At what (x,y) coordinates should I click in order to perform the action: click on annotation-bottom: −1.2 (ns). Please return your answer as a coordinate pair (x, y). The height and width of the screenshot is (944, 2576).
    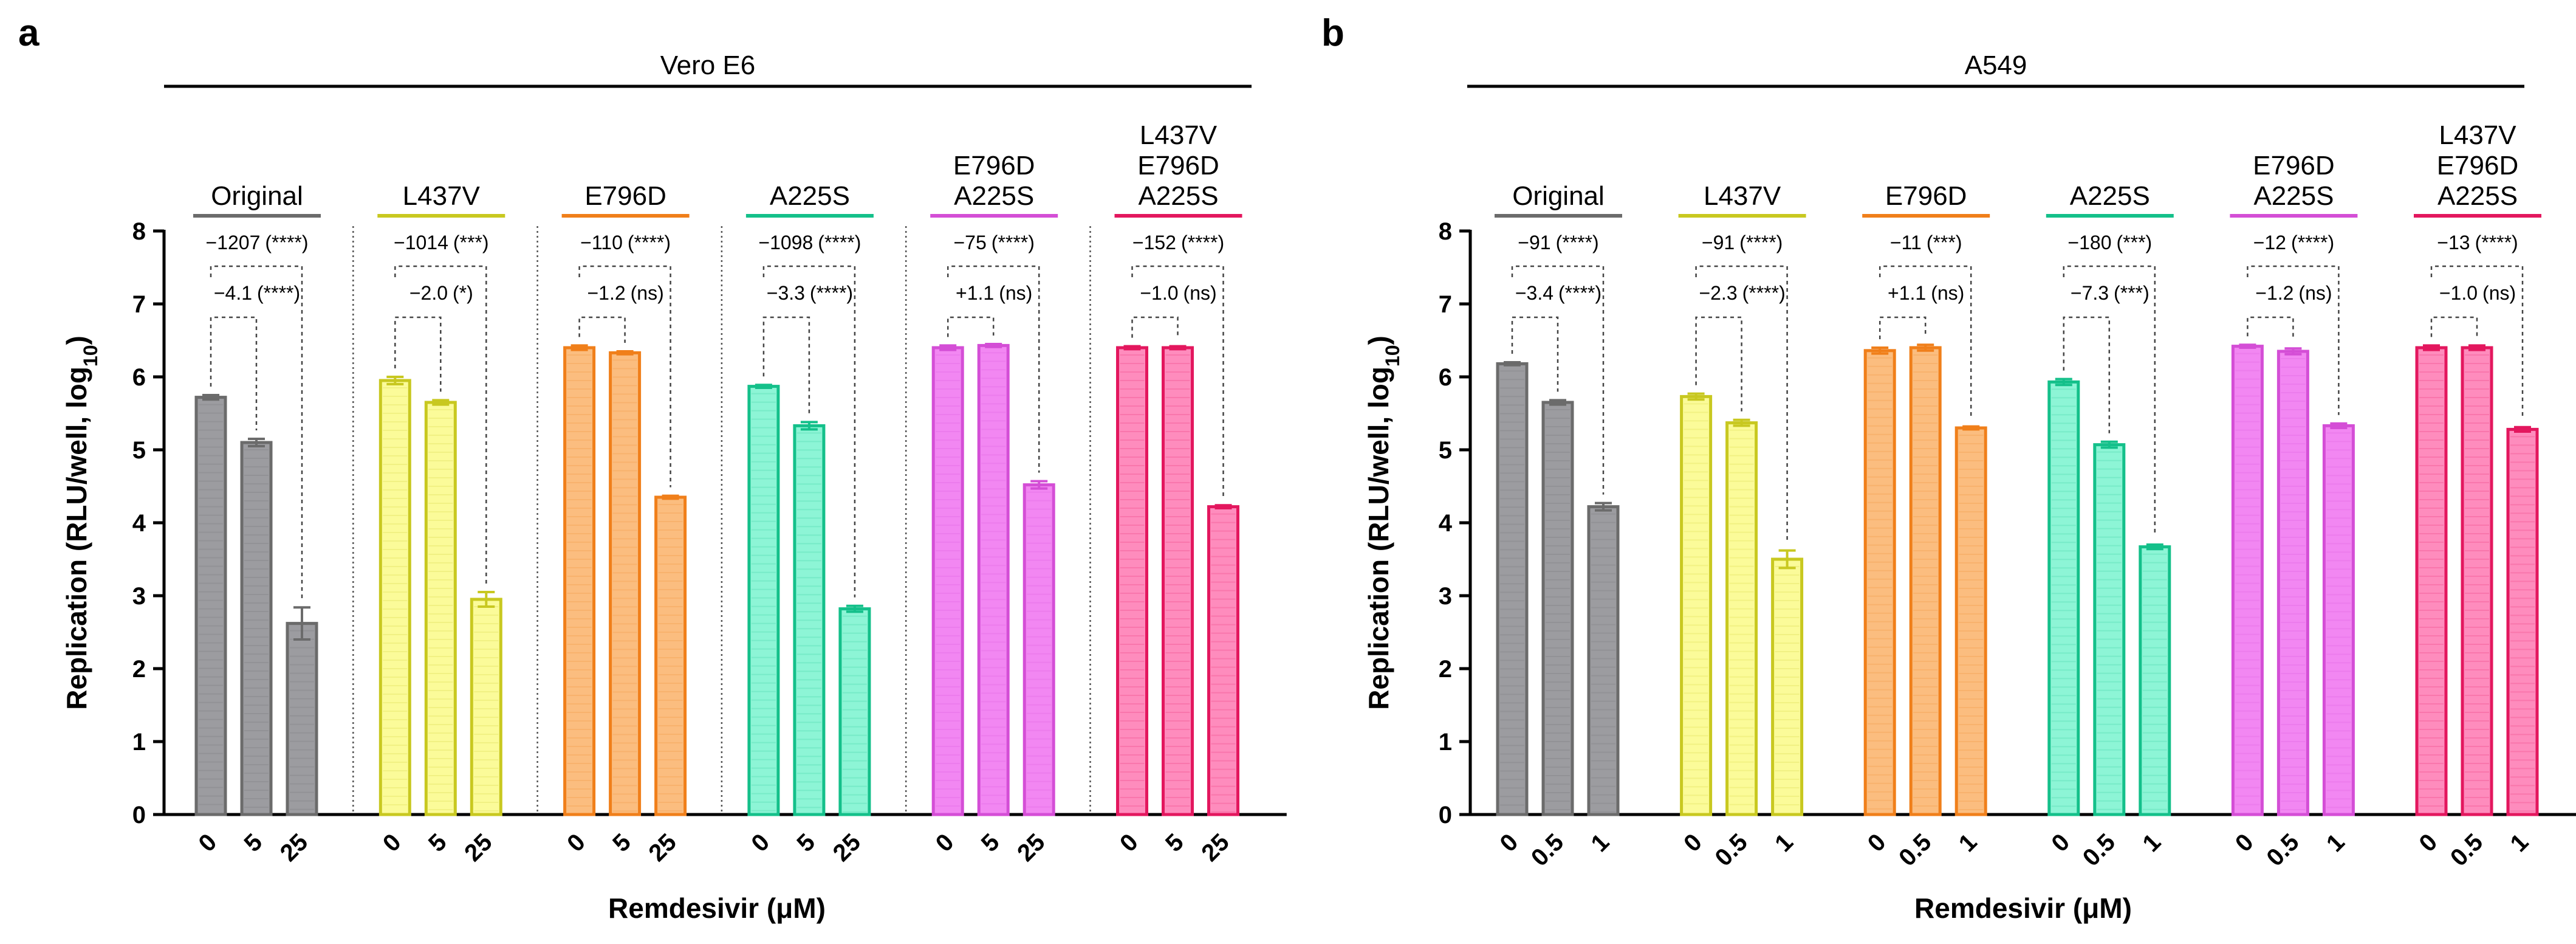
    Looking at the image, I should click on (625, 293).